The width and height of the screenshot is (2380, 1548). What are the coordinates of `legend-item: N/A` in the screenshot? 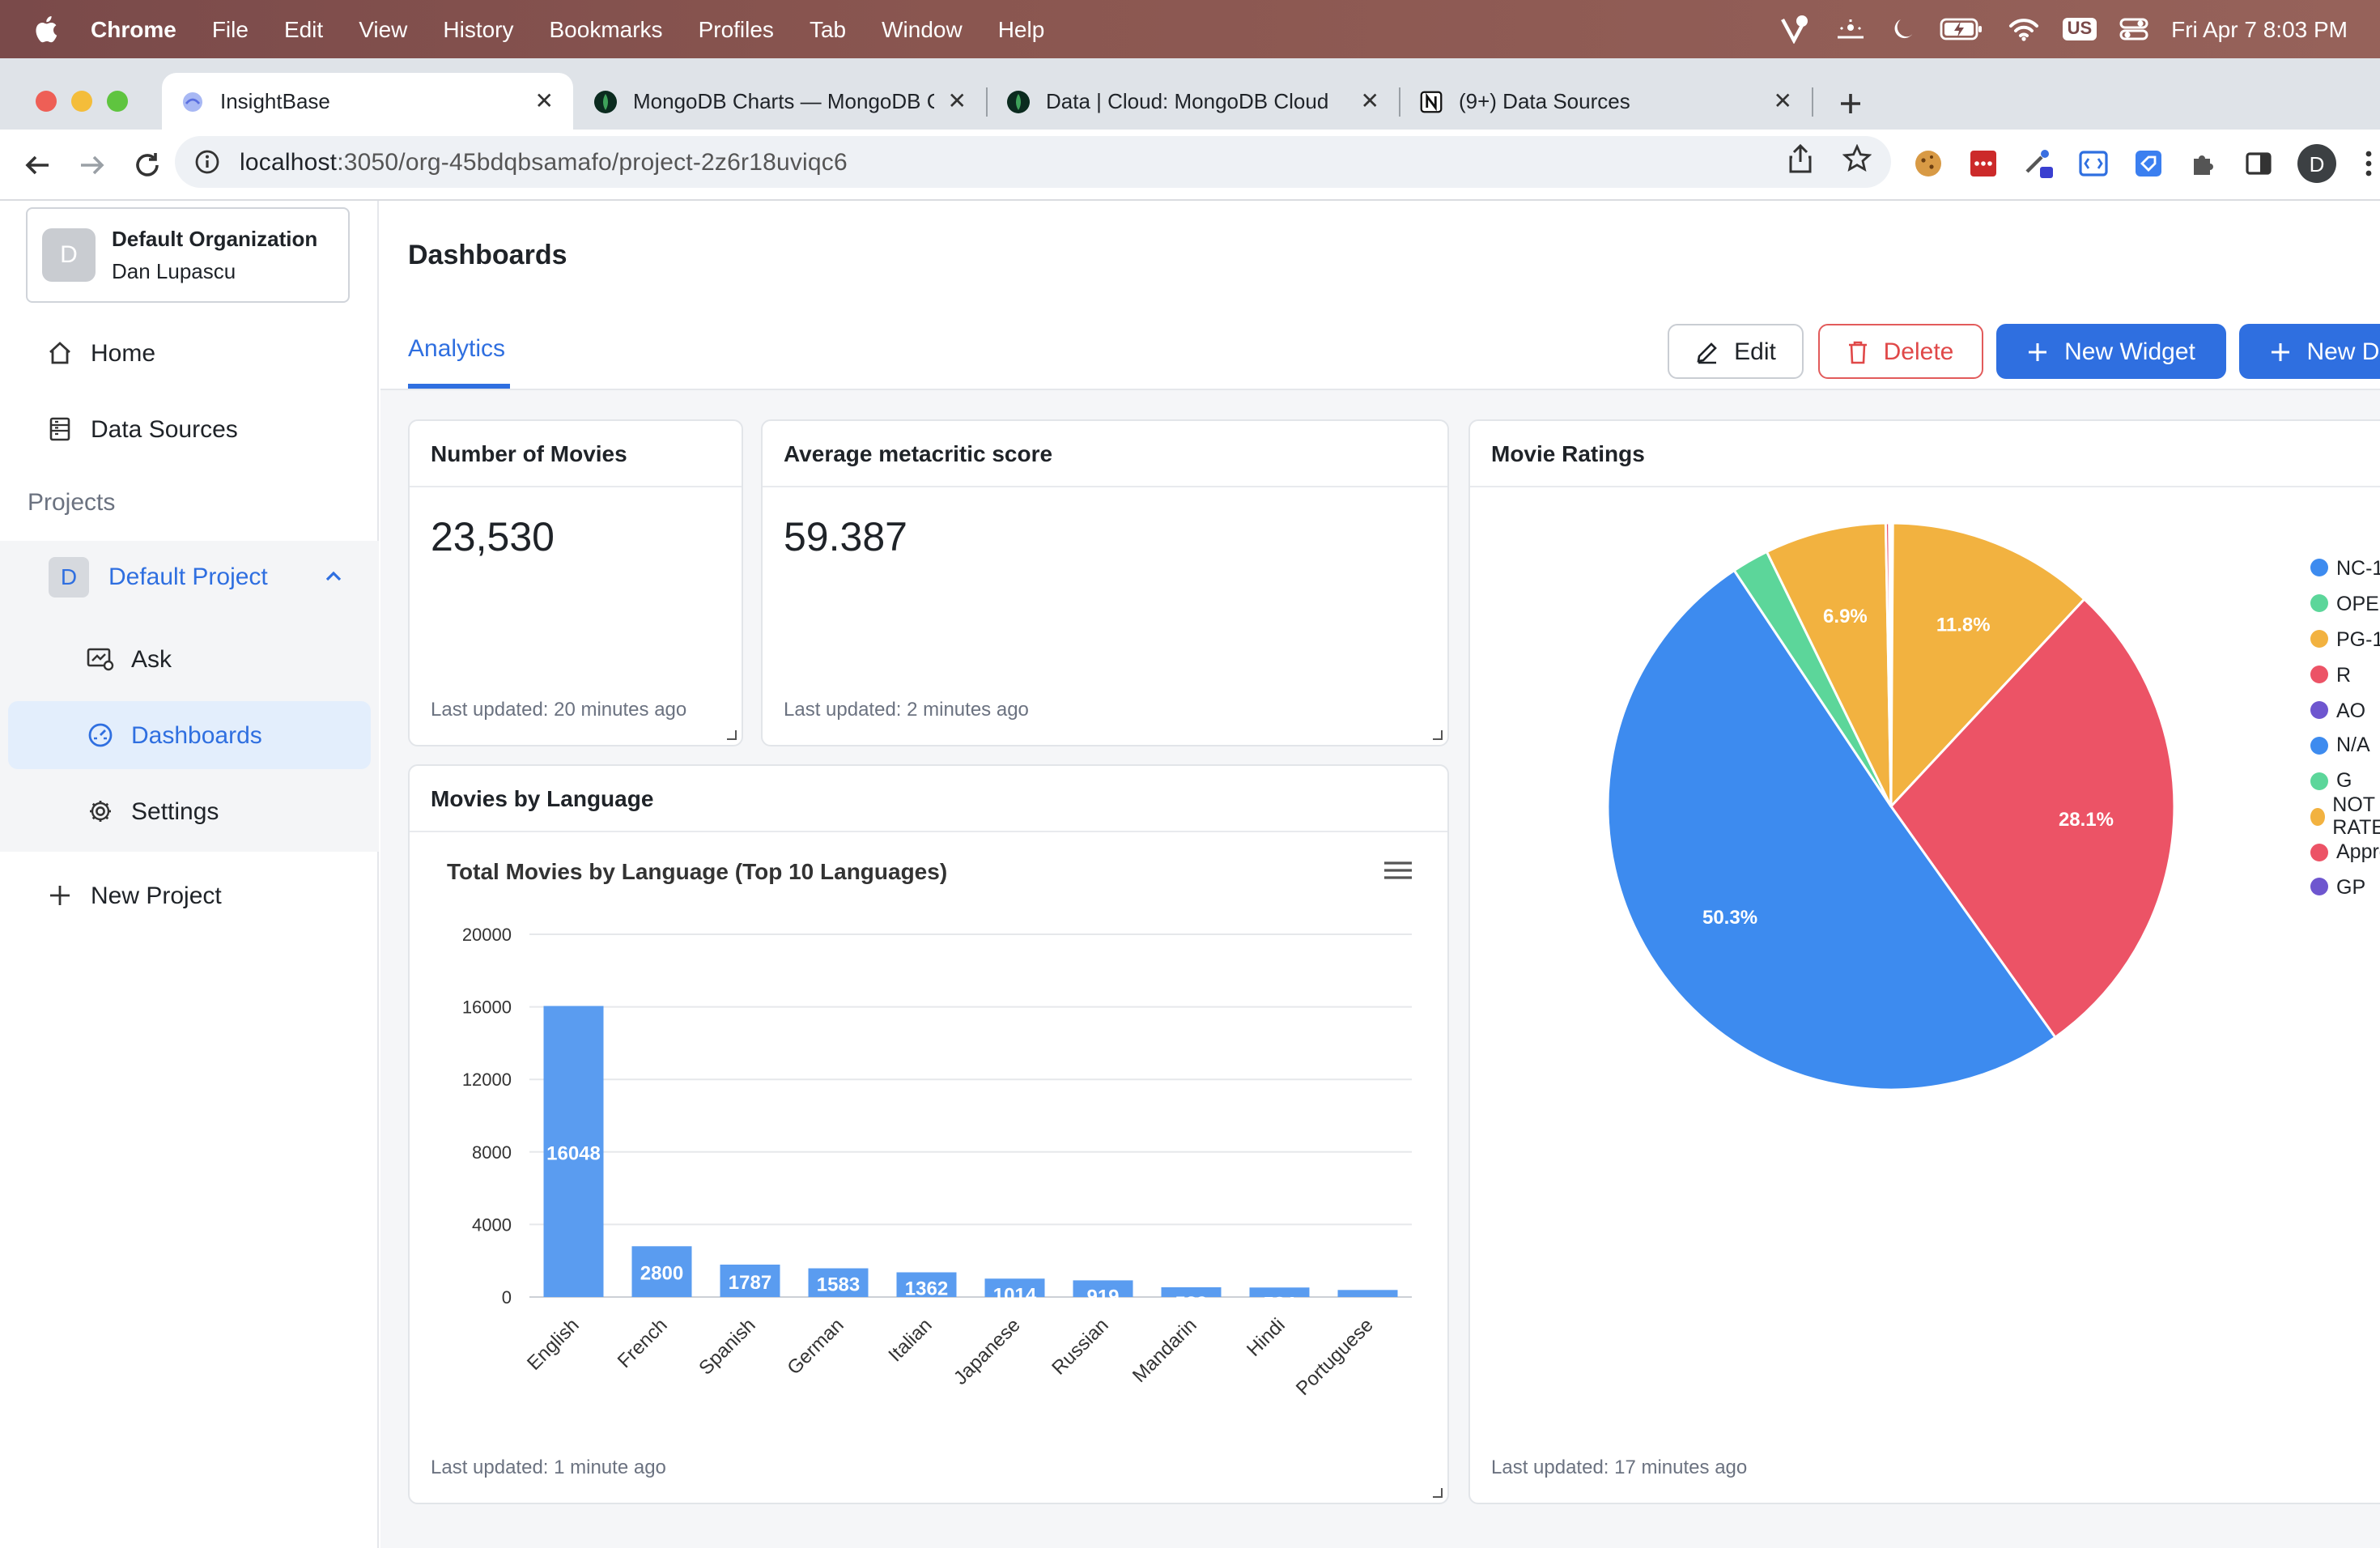 It's located at (2345, 746).